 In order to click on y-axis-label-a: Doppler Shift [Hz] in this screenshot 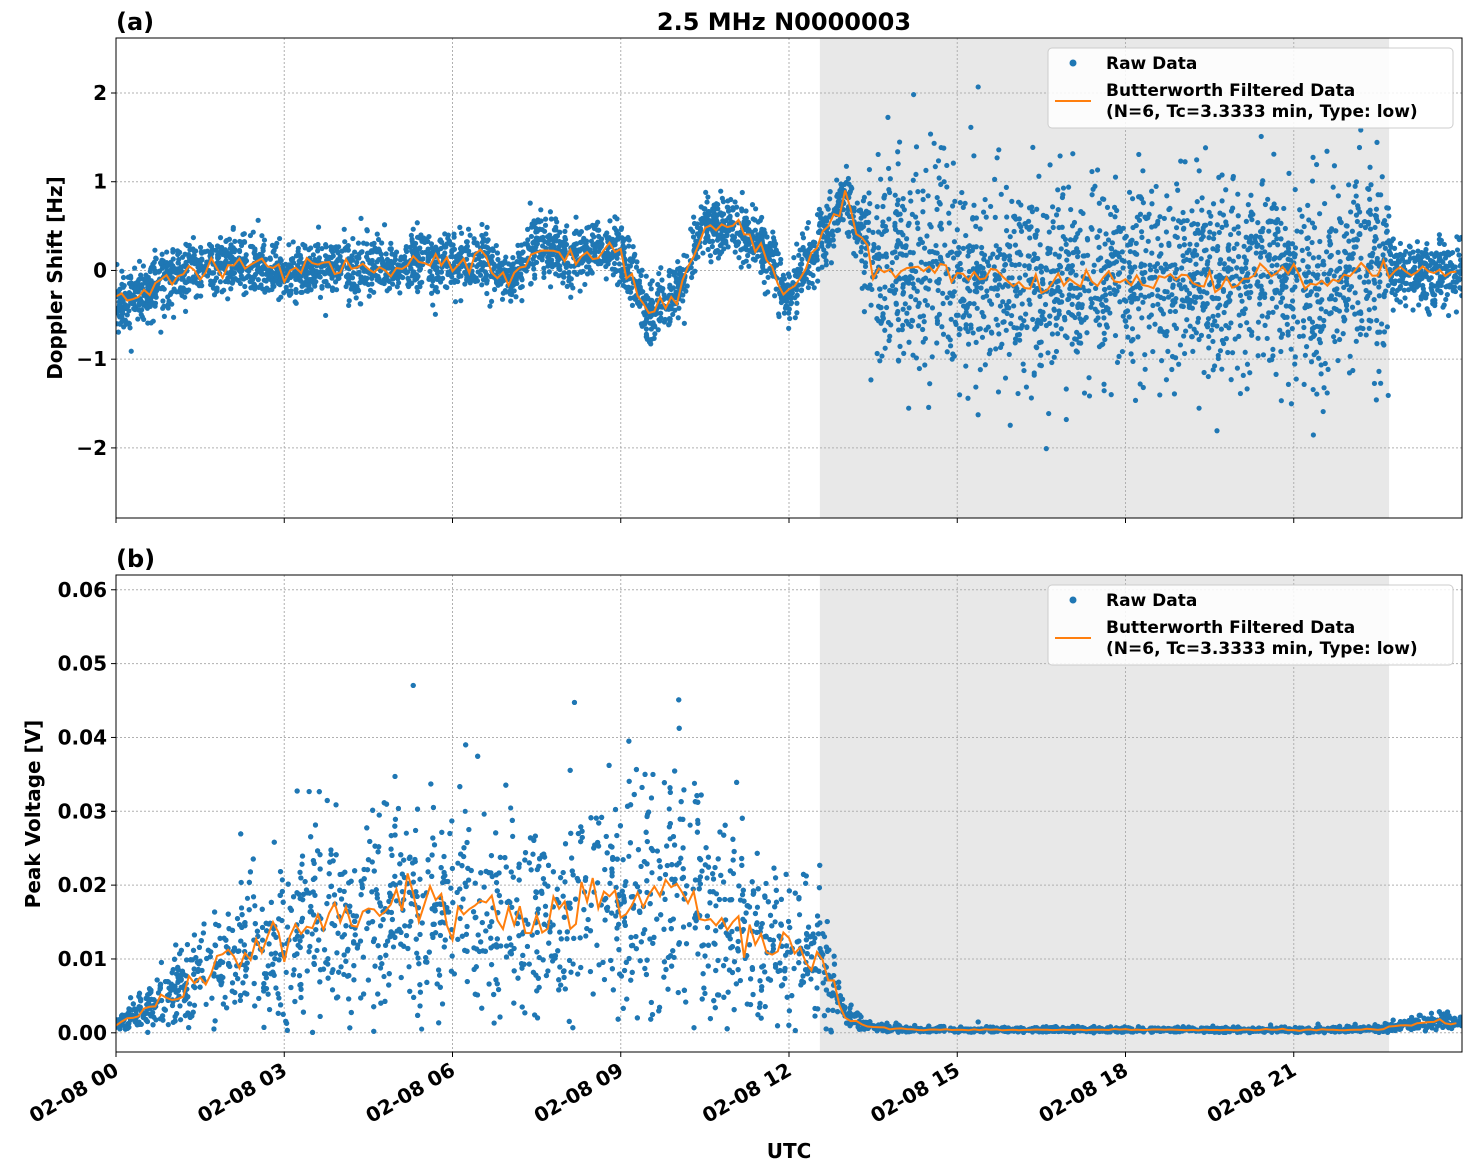, I will do `click(55, 278)`.